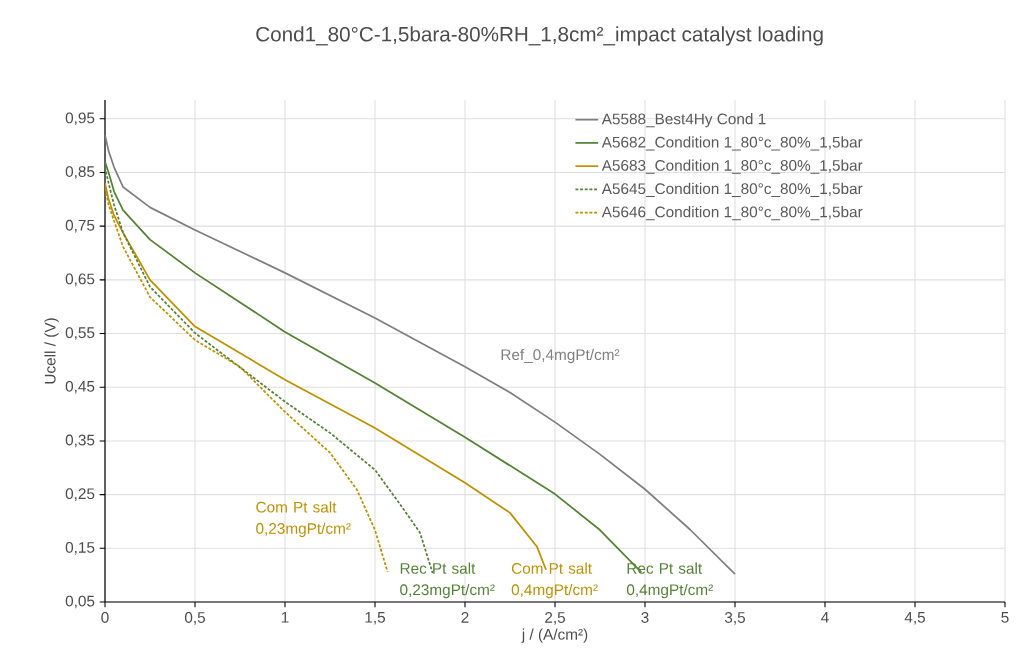 Image resolution: width=1026 pixels, height=670 pixels. Describe the element at coordinates (465, 617) in the screenshot. I see `x-tick-label: 2` at that location.